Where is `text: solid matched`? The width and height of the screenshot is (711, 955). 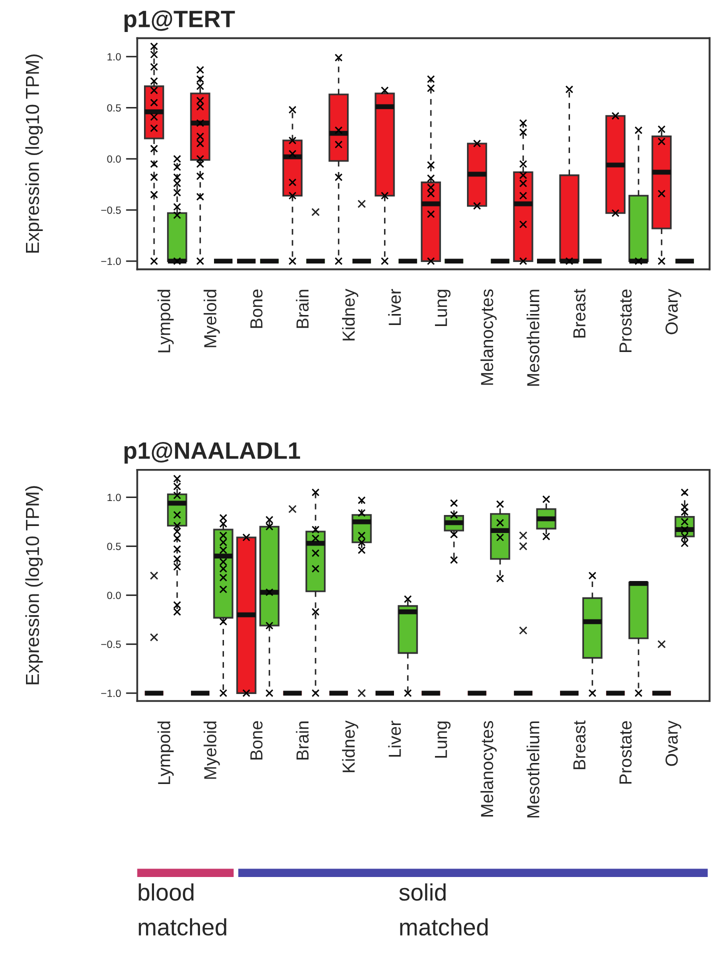
text: solid matched is located at coordinates (443, 909).